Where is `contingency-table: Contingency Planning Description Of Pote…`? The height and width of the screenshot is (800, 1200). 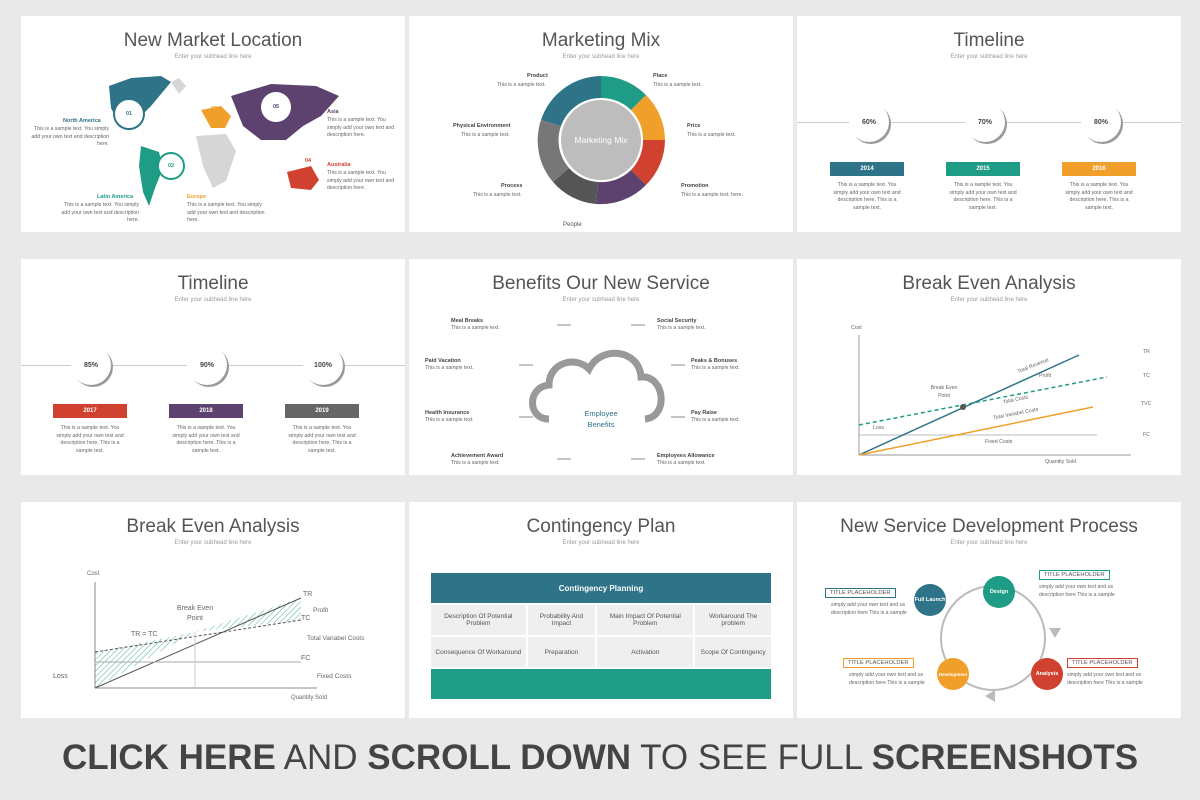 contingency-table: Contingency Planning Description Of Pote… is located at coordinates (601, 636).